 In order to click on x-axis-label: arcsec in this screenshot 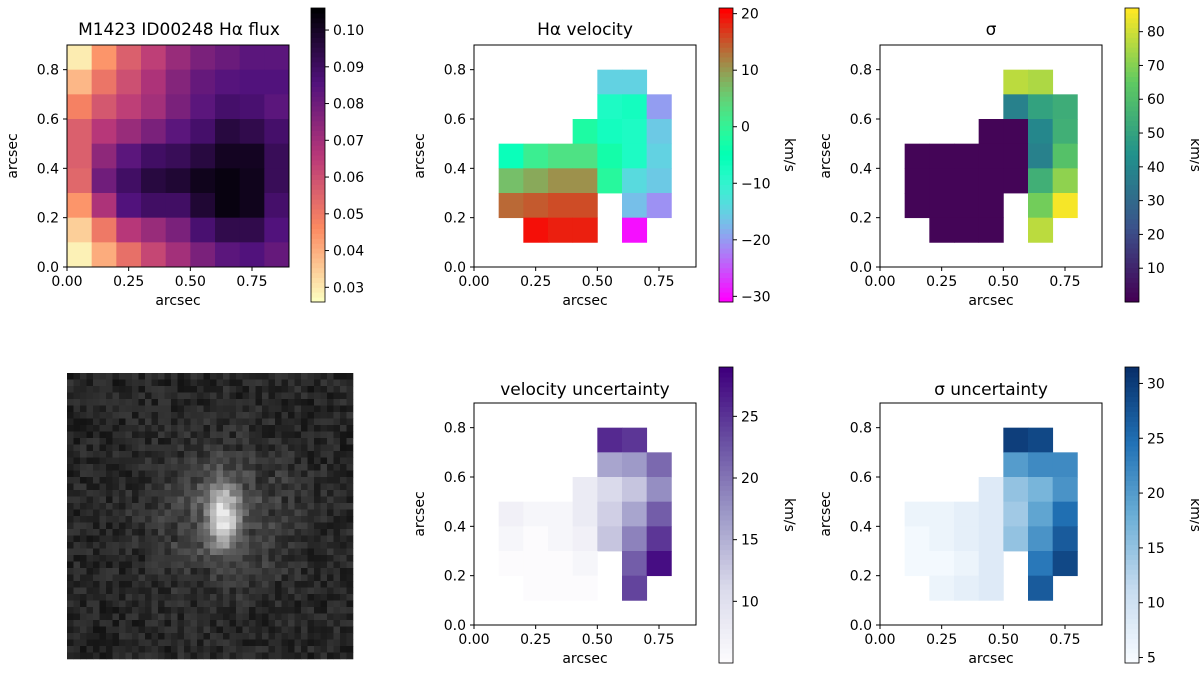, I will do `click(990, 659)`.